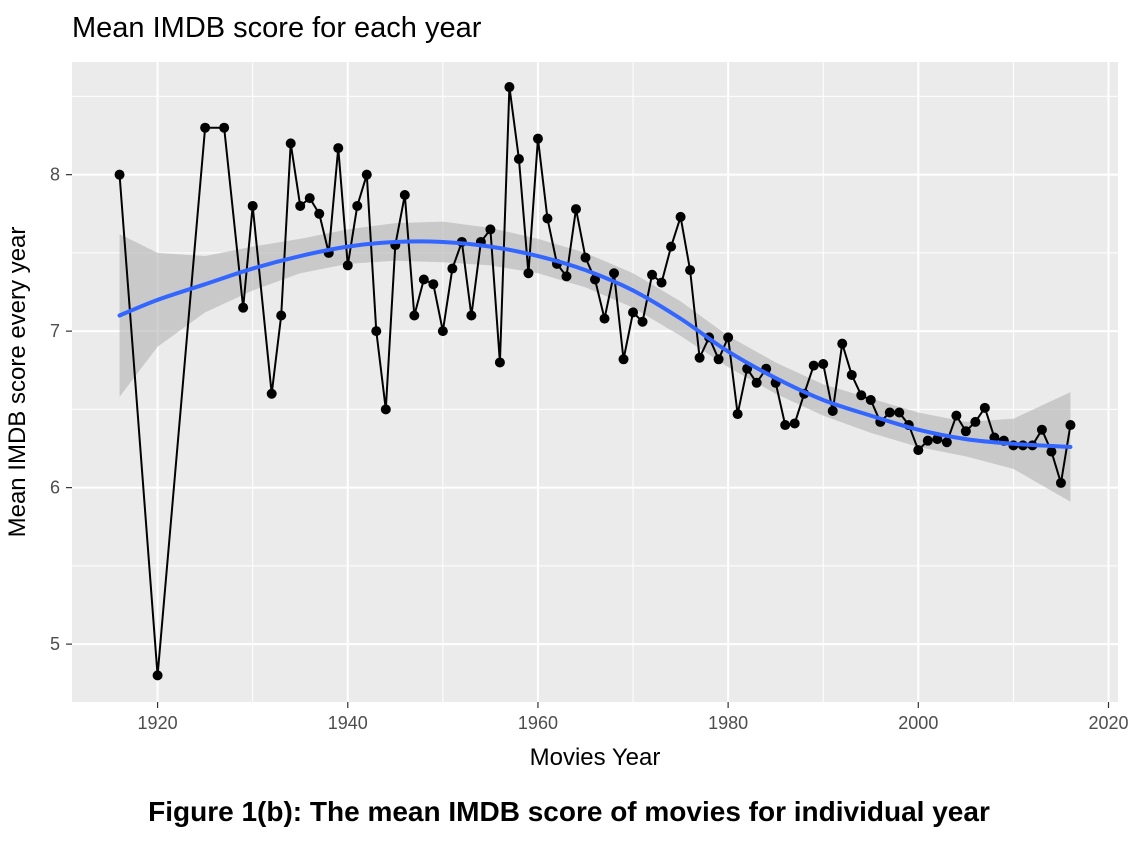 Image resolution: width=1138 pixels, height=842 pixels. What do you see at coordinates (17, 382) in the screenshot?
I see `y-axis-title: Mean IMDB score every year` at bounding box center [17, 382].